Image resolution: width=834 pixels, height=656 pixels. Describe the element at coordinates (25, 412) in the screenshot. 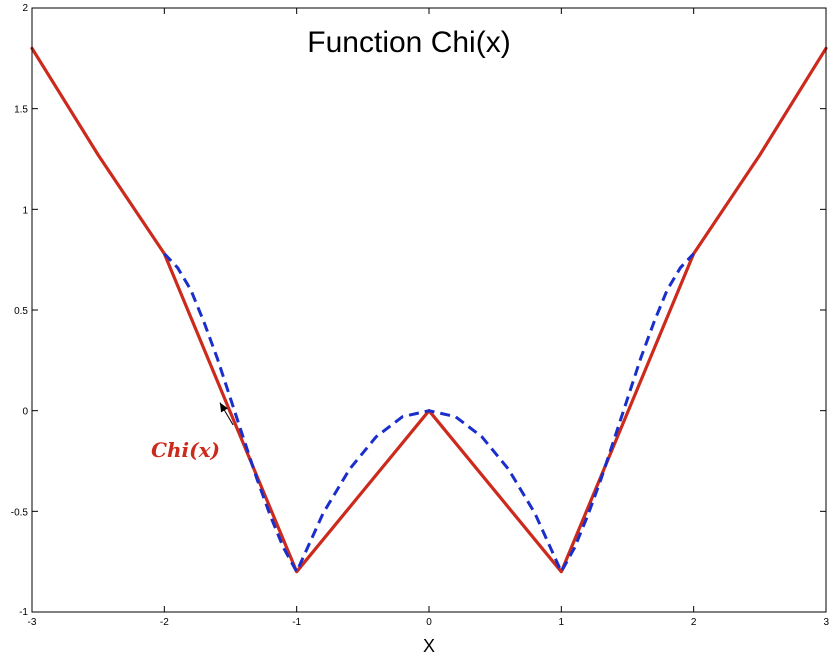

I see `y-tick-label: 0` at that location.